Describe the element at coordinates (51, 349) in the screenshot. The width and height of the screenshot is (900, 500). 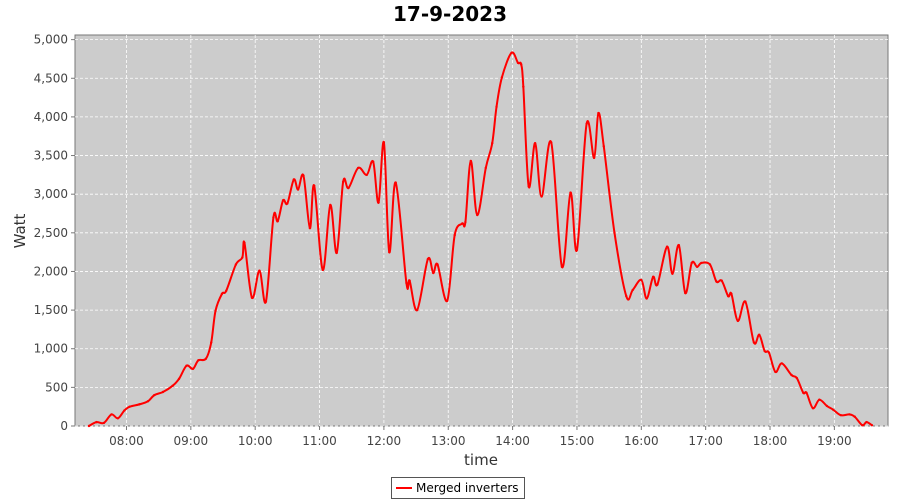
I see `y-tick-label: 1,000` at that location.